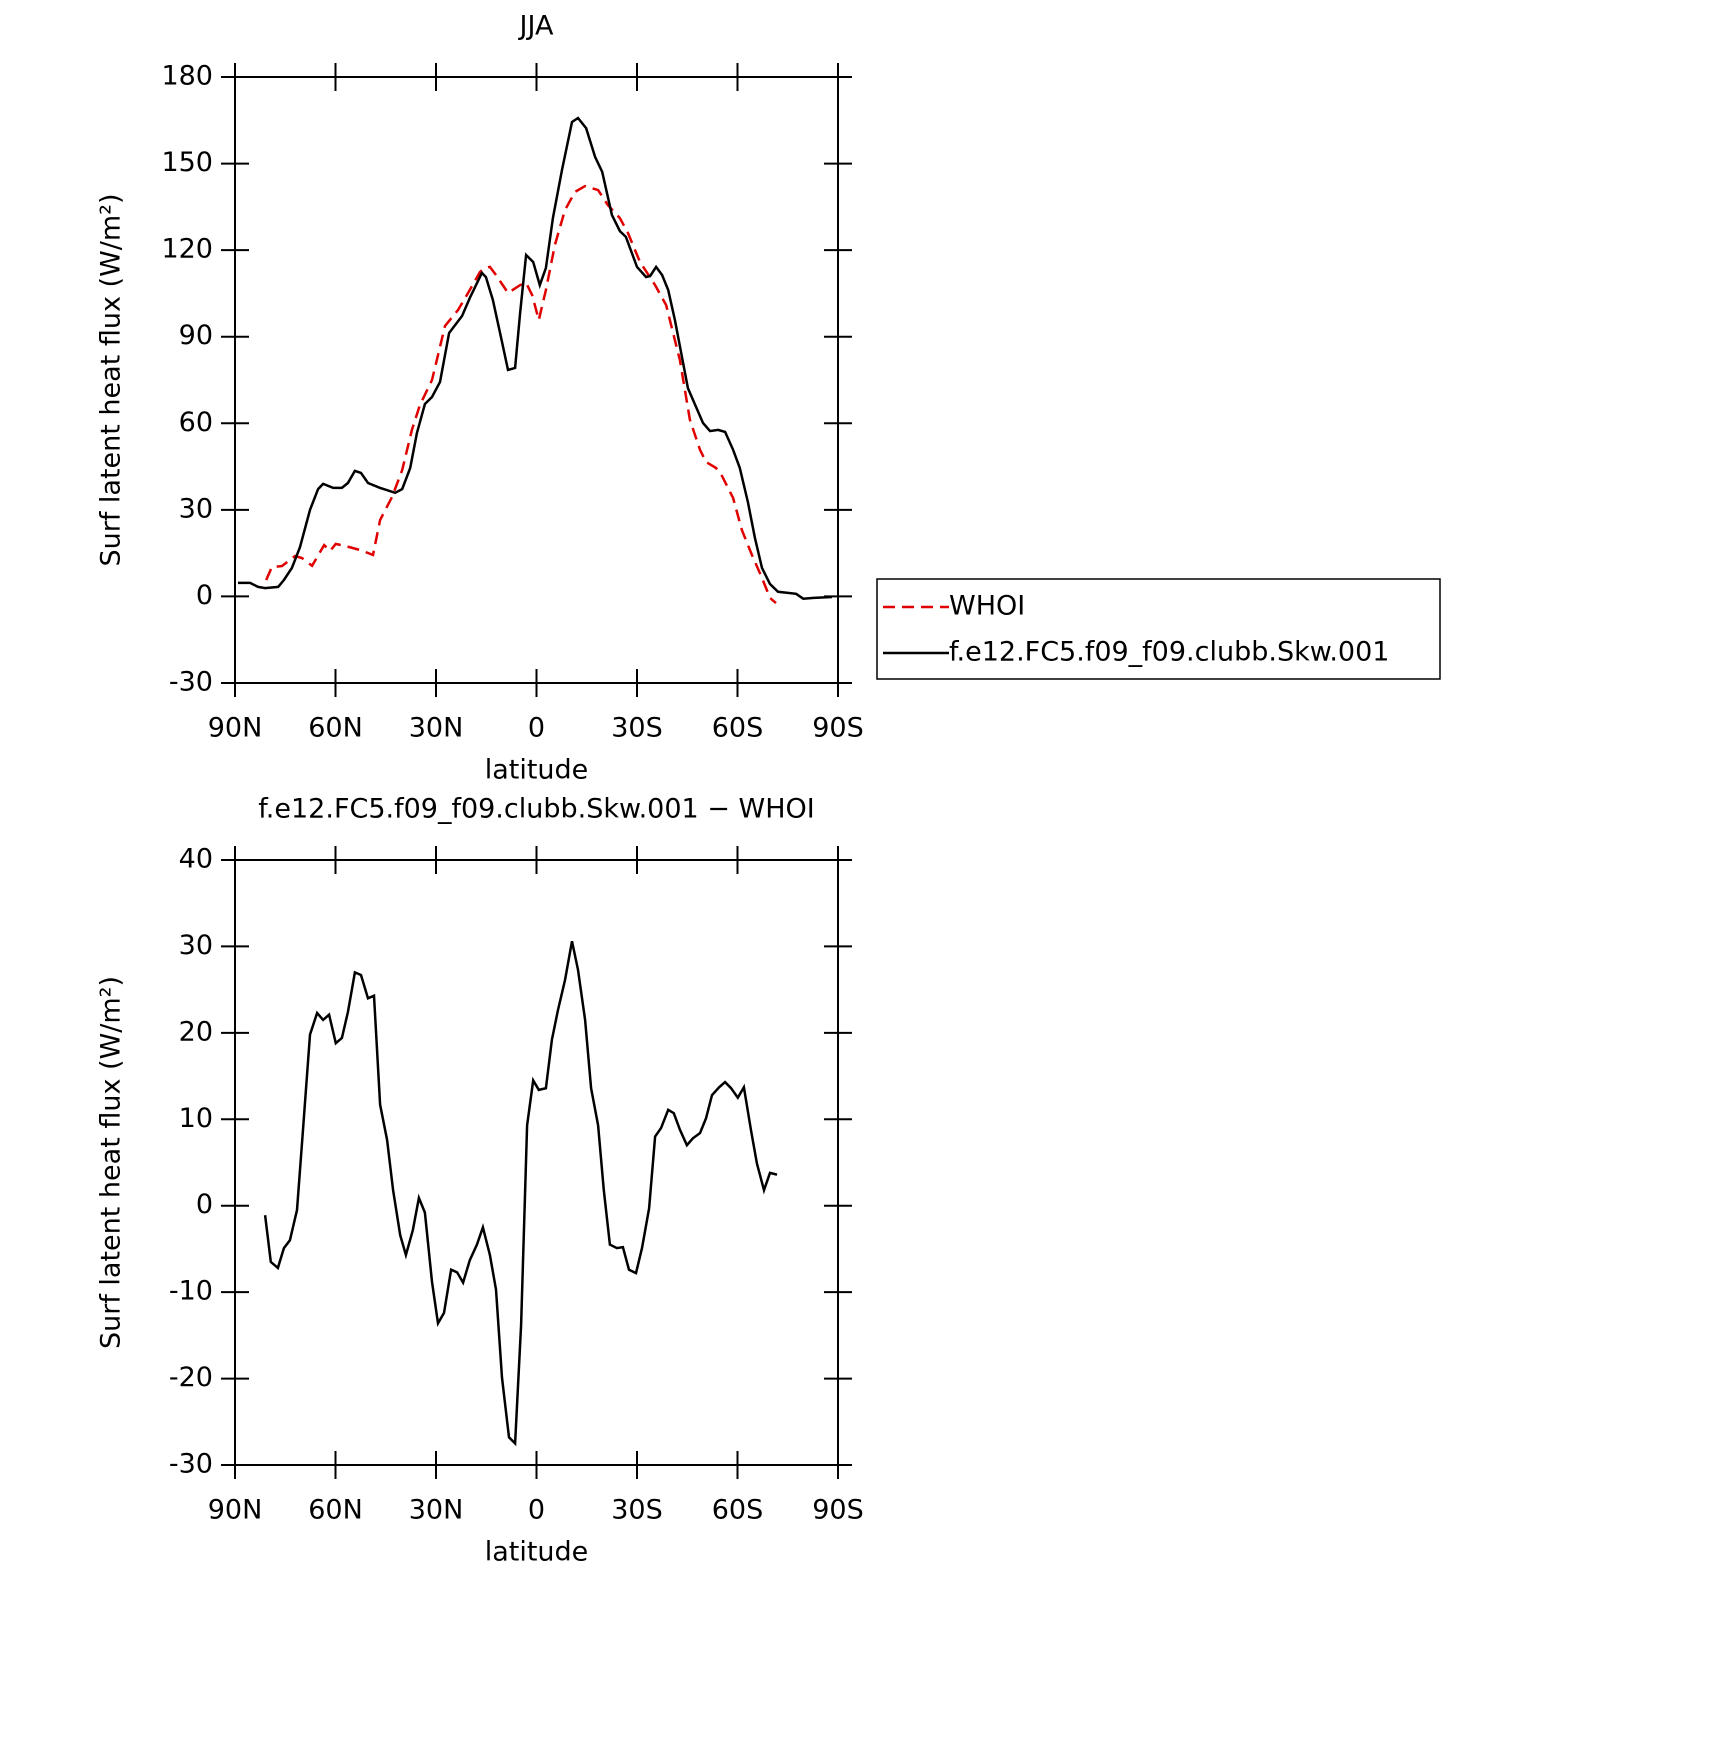 The height and width of the screenshot is (1745, 1710). What do you see at coordinates (1169, 652) in the screenshot?
I see `legend-label: f.e12.FC5.f09_f09.clubb.Skw.001` at bounding box center [1169, 652].